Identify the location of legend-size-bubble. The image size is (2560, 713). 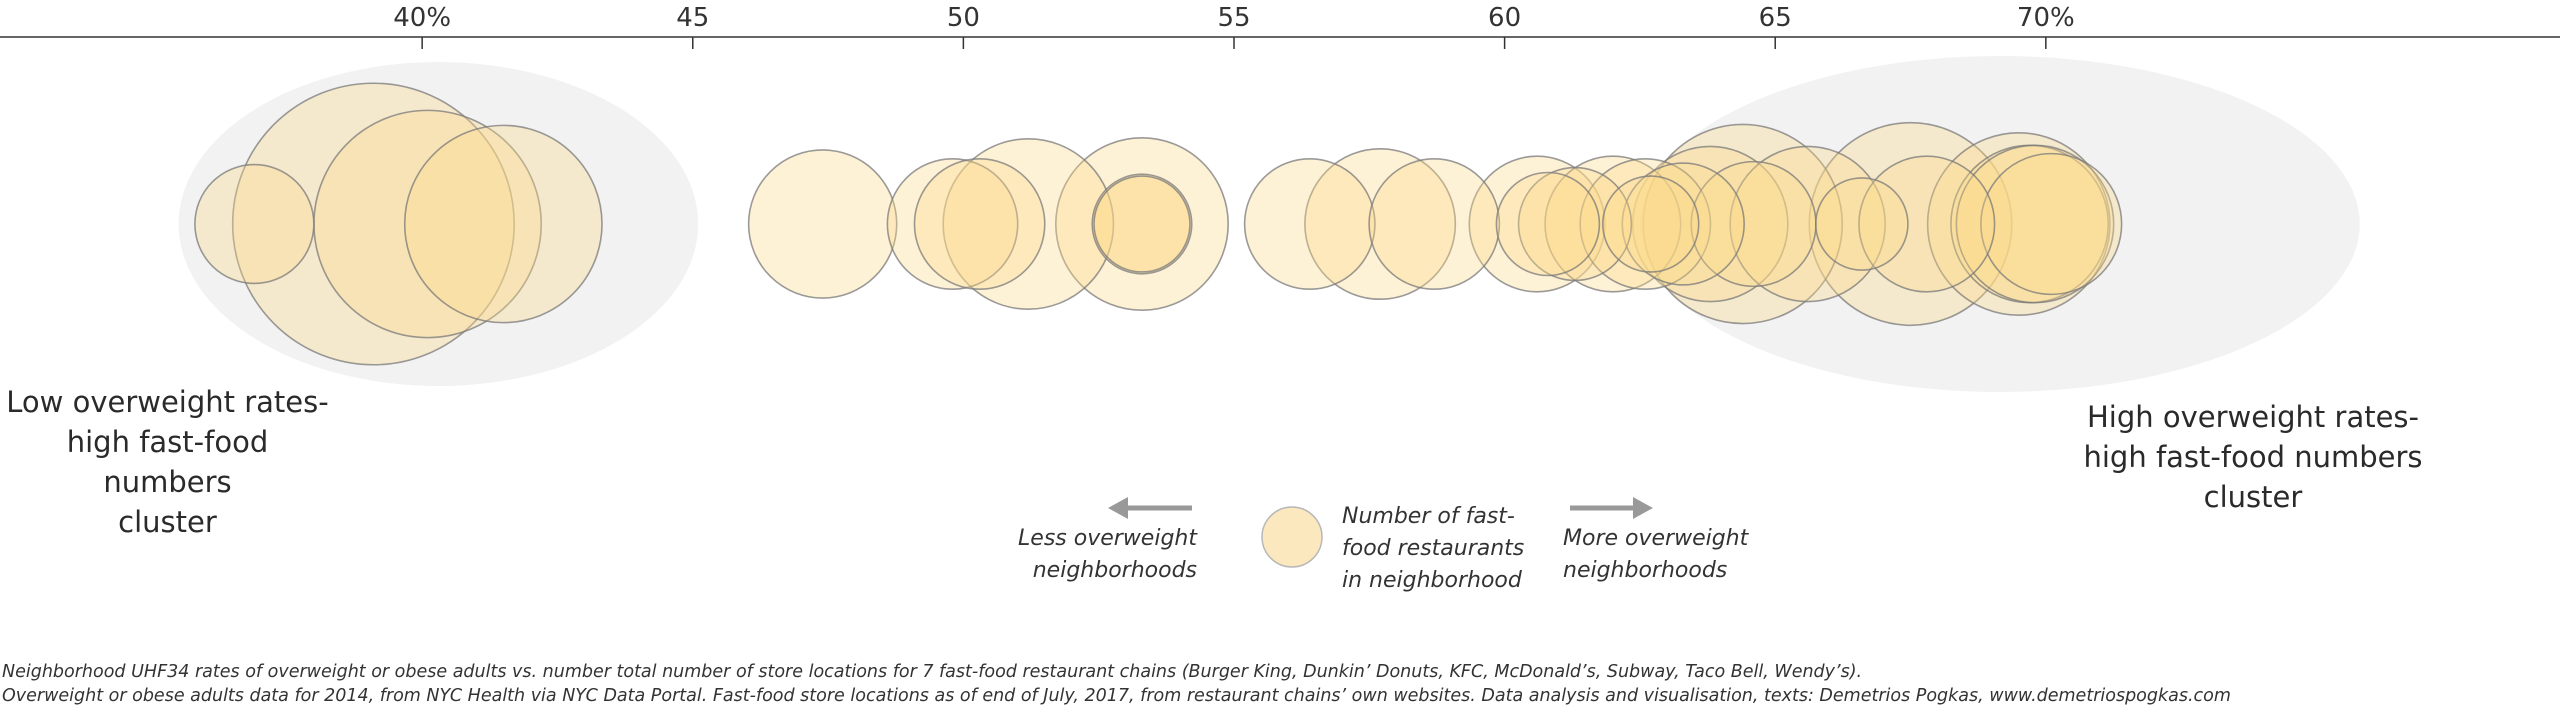
(1292, 537).